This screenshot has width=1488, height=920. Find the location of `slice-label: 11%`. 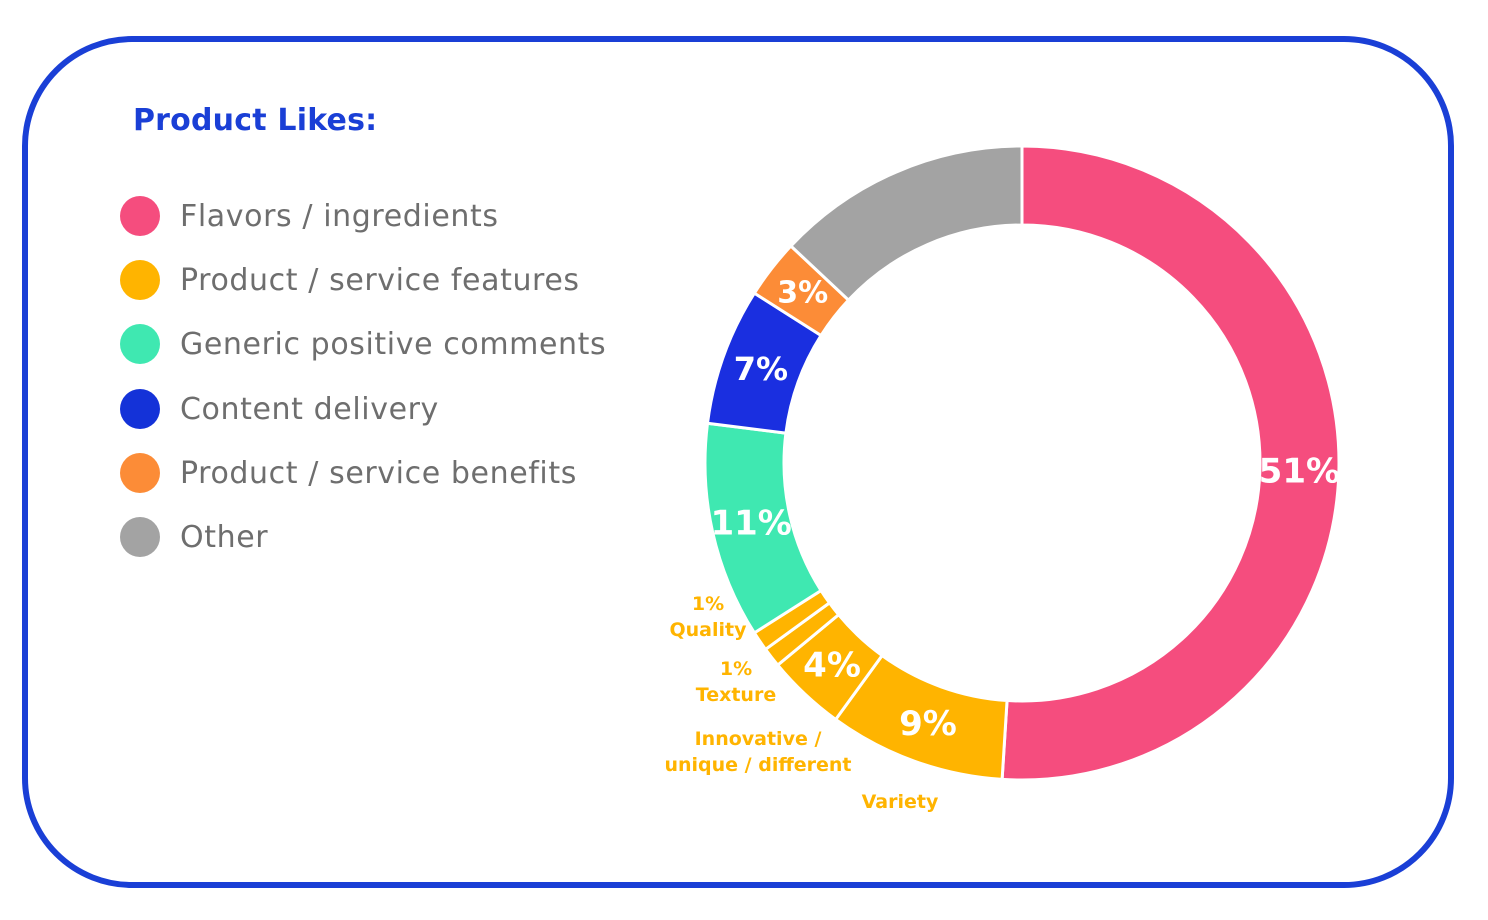

slice-label: 11% is located at coordinates (750, 524).